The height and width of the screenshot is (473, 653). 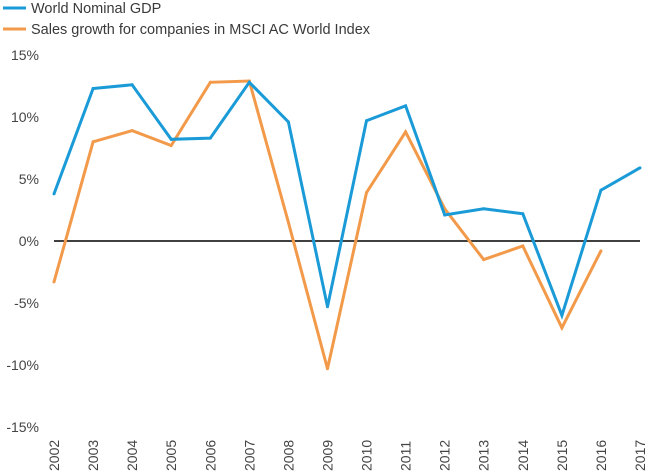 What do you see at coordinates (406, 456) in the screenshot?
I see `x-tick-label: 2011` at bounding box center [406, 456].